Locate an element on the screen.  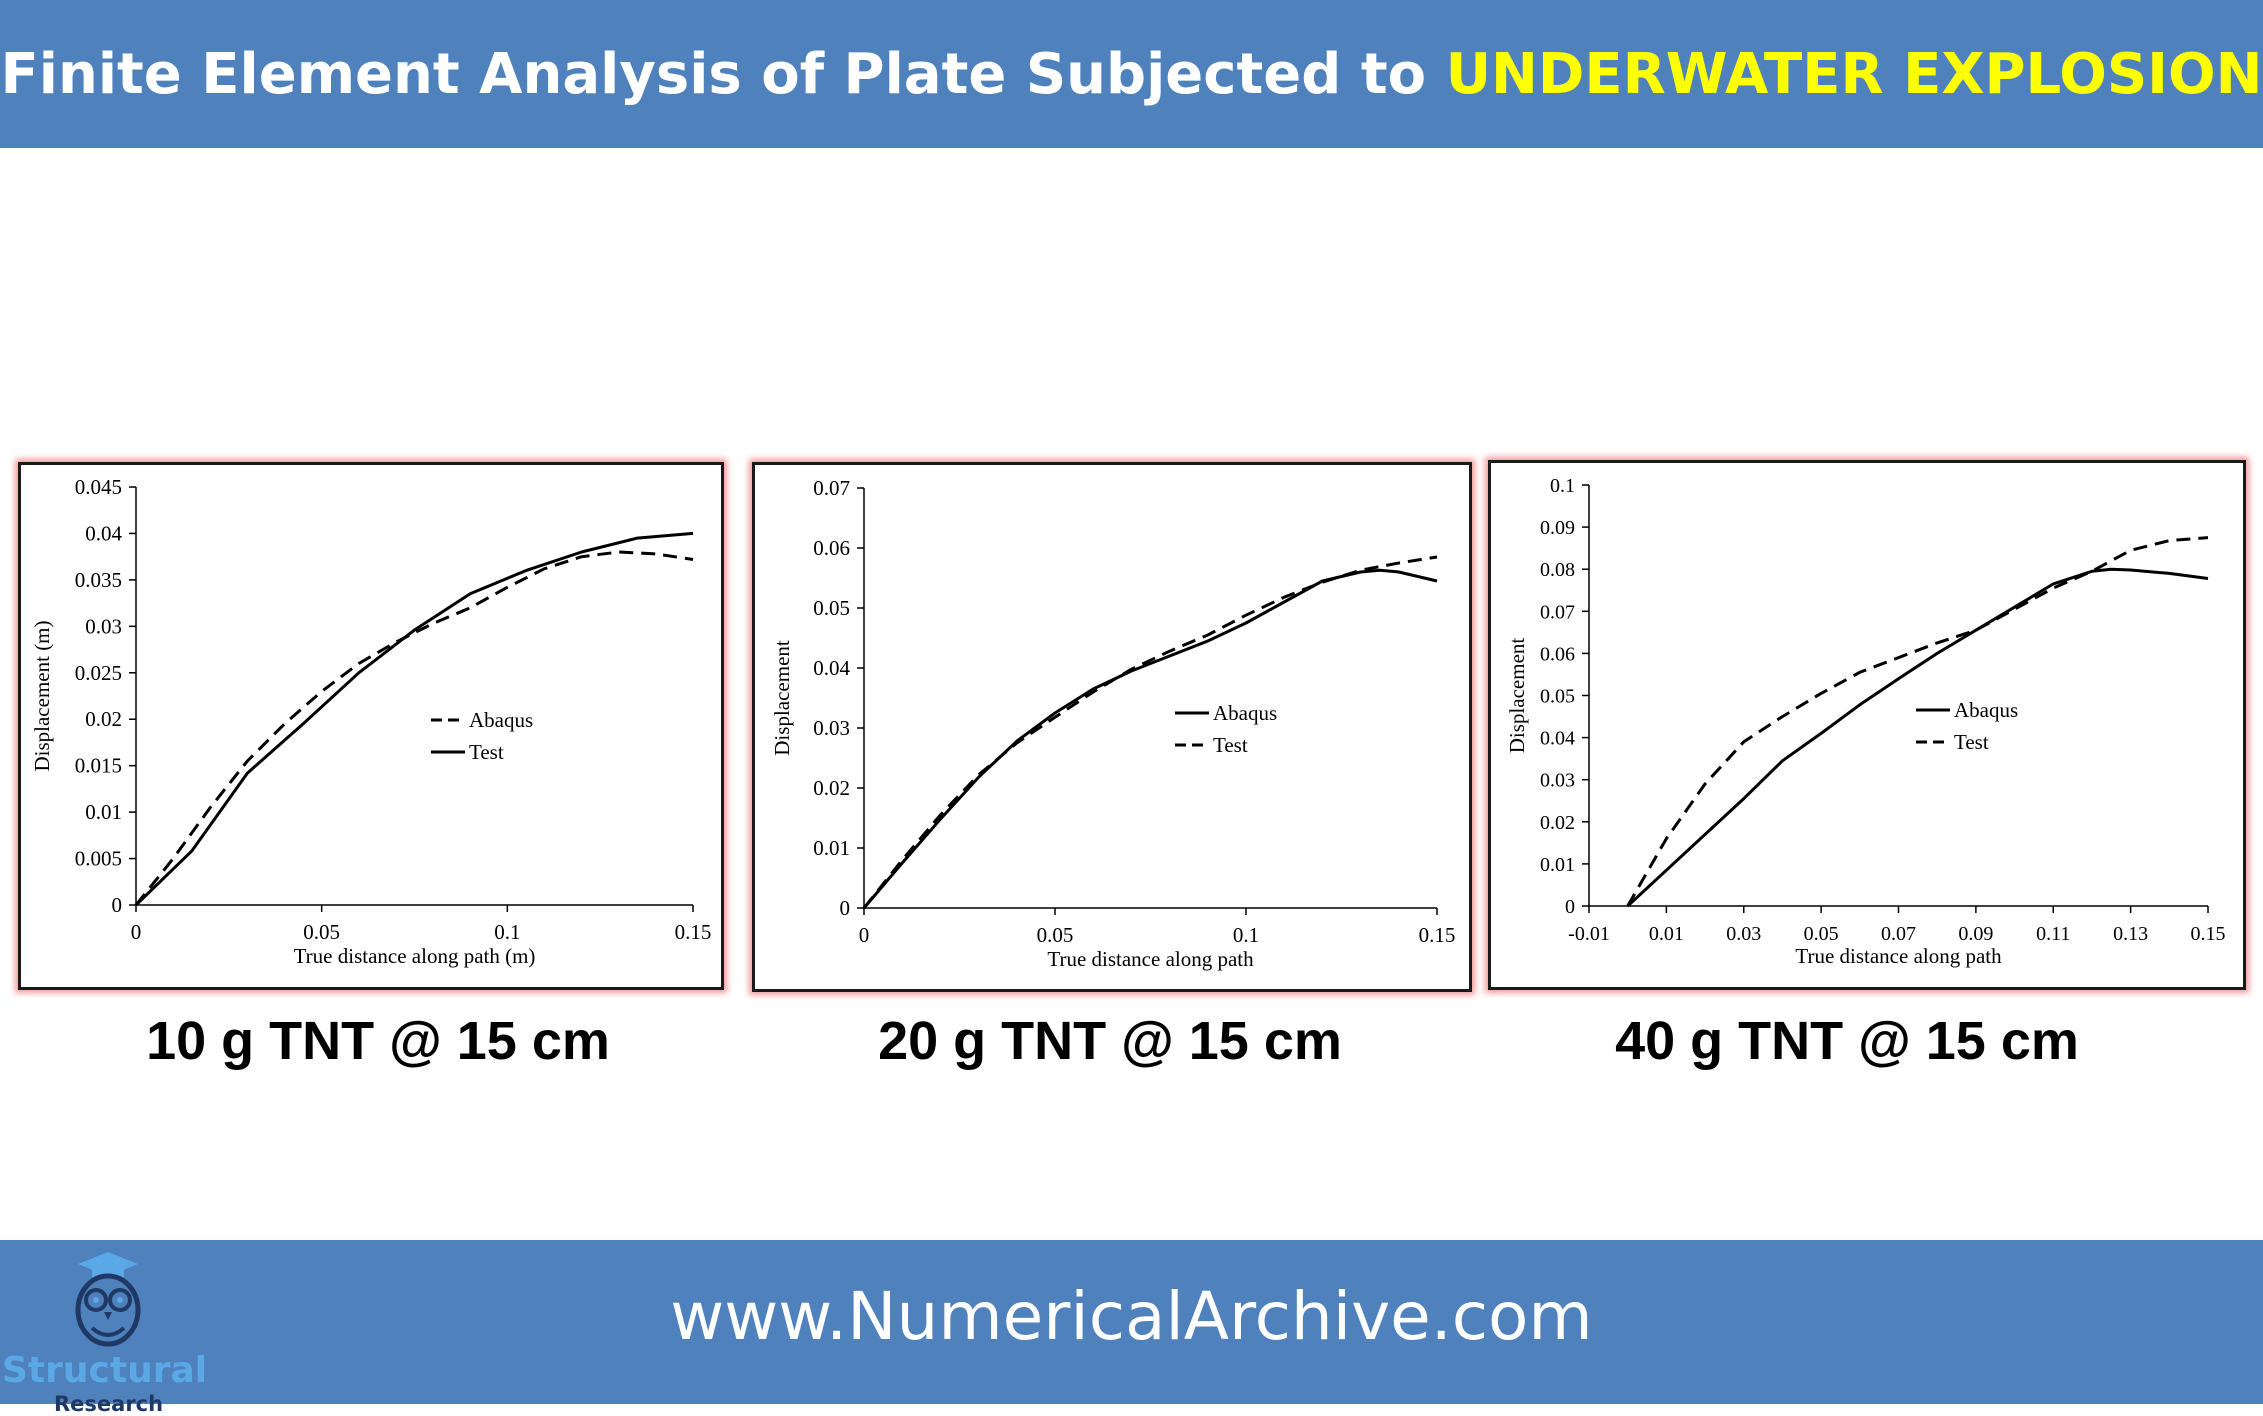
x-tick-label: 0.09 is located at coordinates (1975, 934).